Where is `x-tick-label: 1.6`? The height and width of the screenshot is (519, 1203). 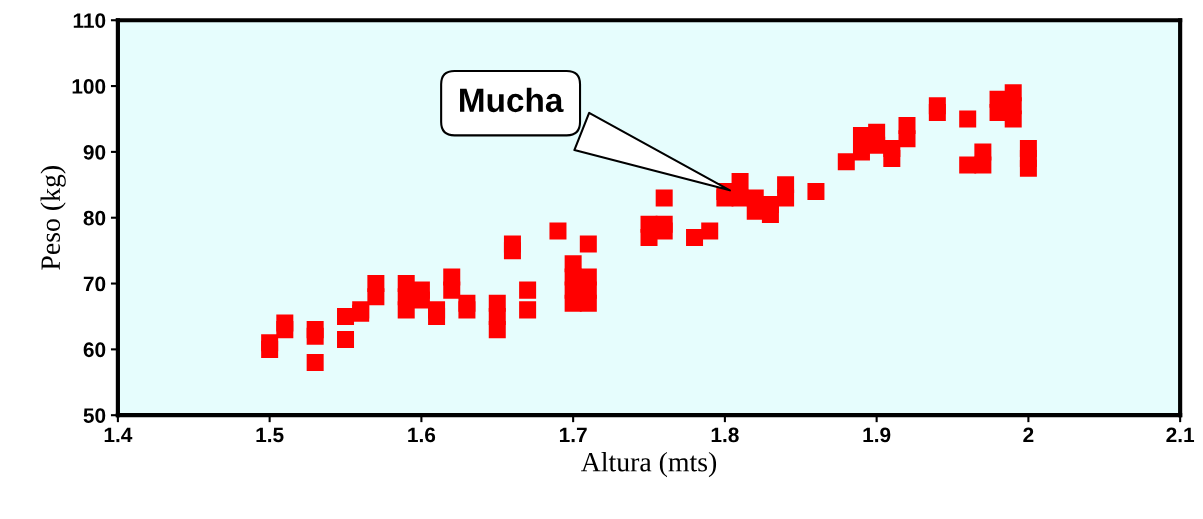 x-tick-label: 1.6 is located at coordinates (422, 435).